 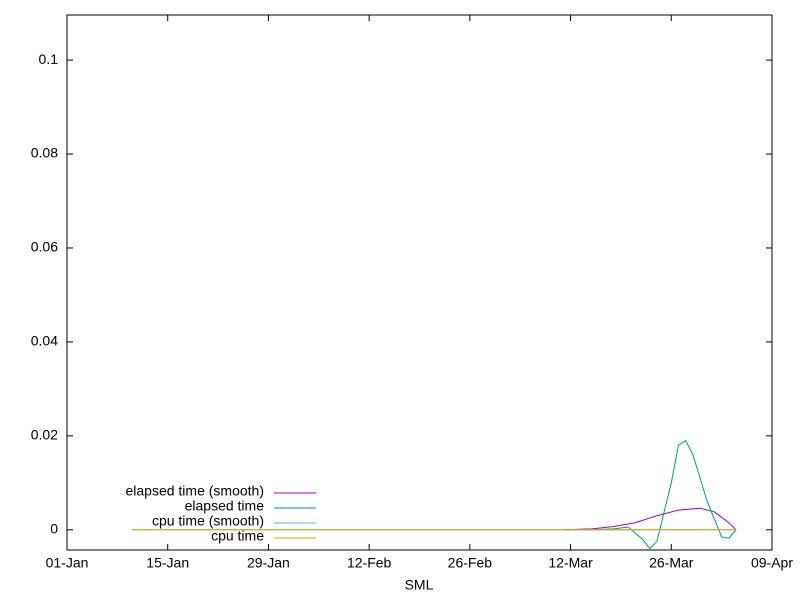 I want to click on y-tick-label: 0.02, so click(x=44, y=435).